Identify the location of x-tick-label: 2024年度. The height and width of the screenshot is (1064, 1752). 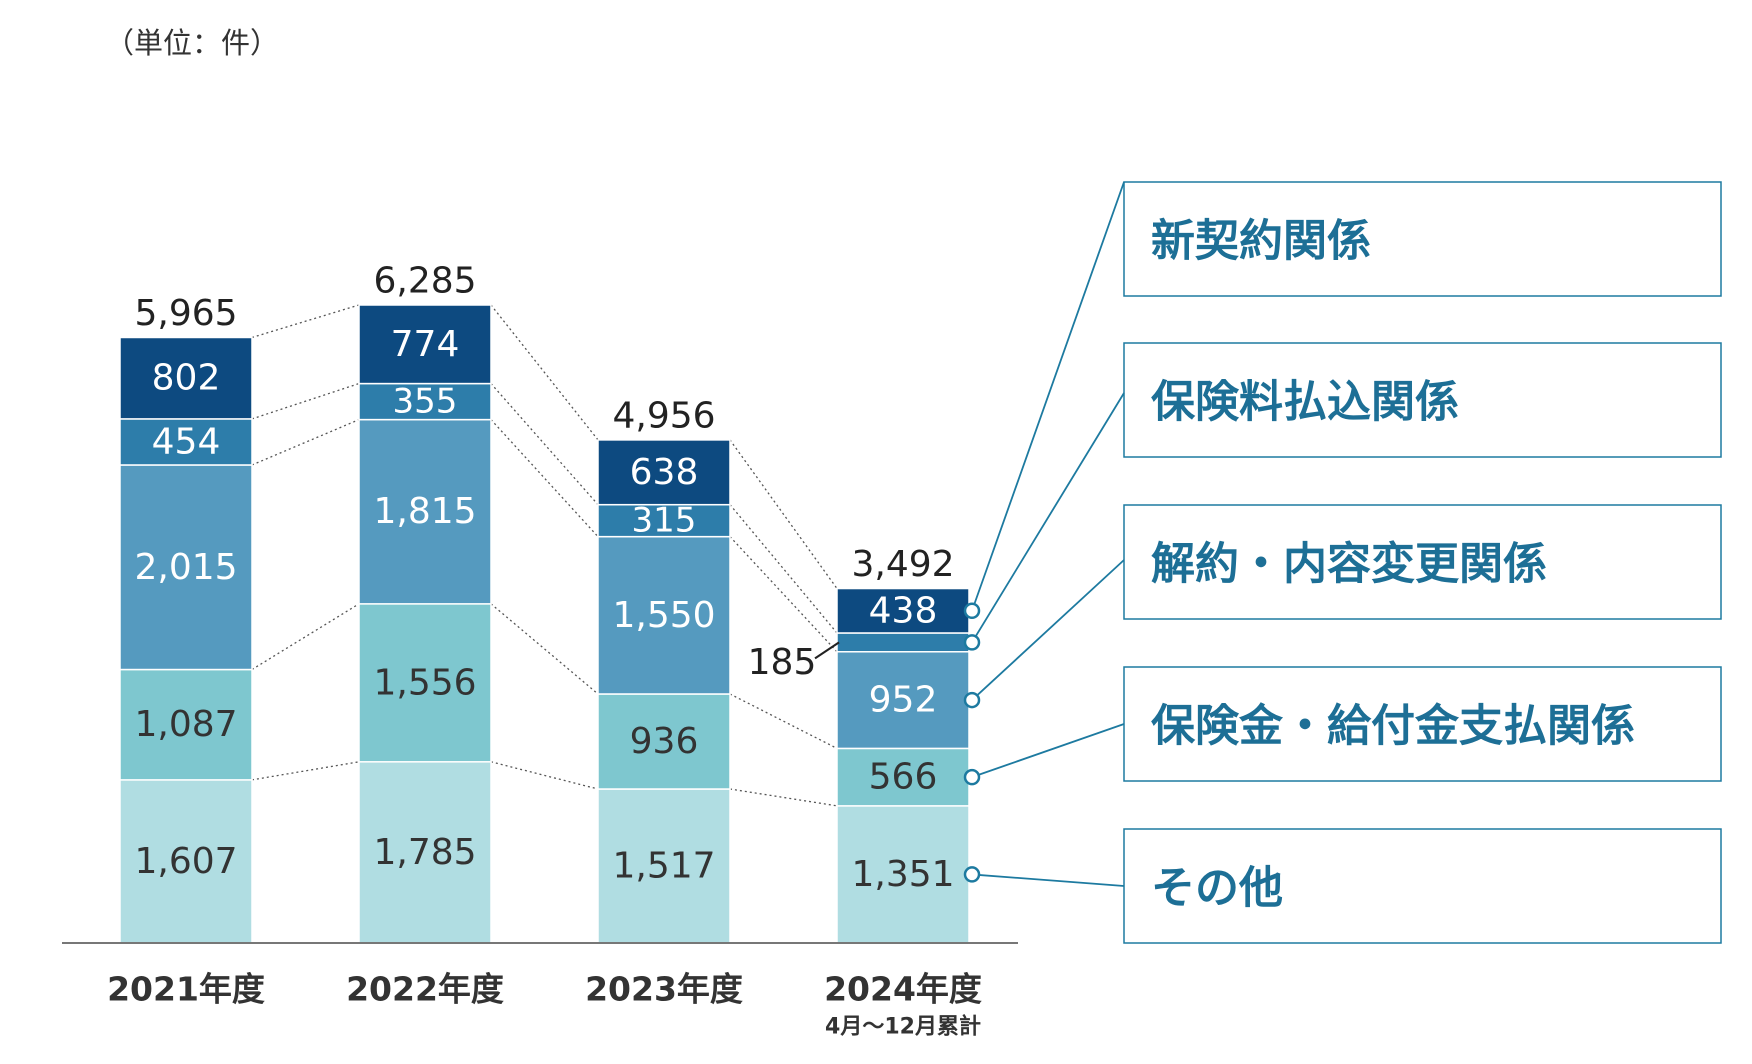
(903, 989).